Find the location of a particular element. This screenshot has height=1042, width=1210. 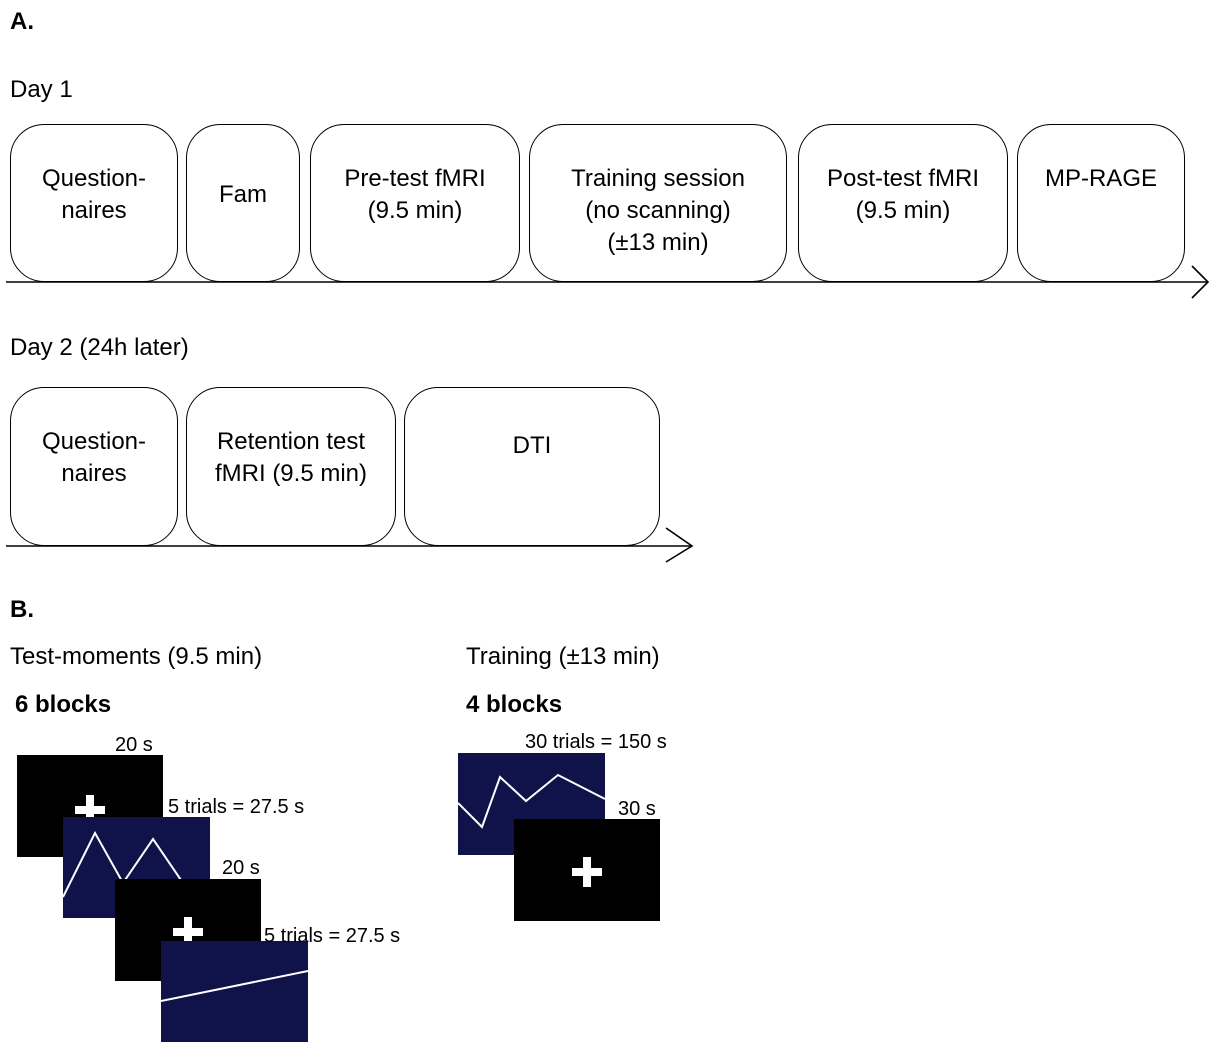

training-rest-screen is located at coordinates (587, 870).